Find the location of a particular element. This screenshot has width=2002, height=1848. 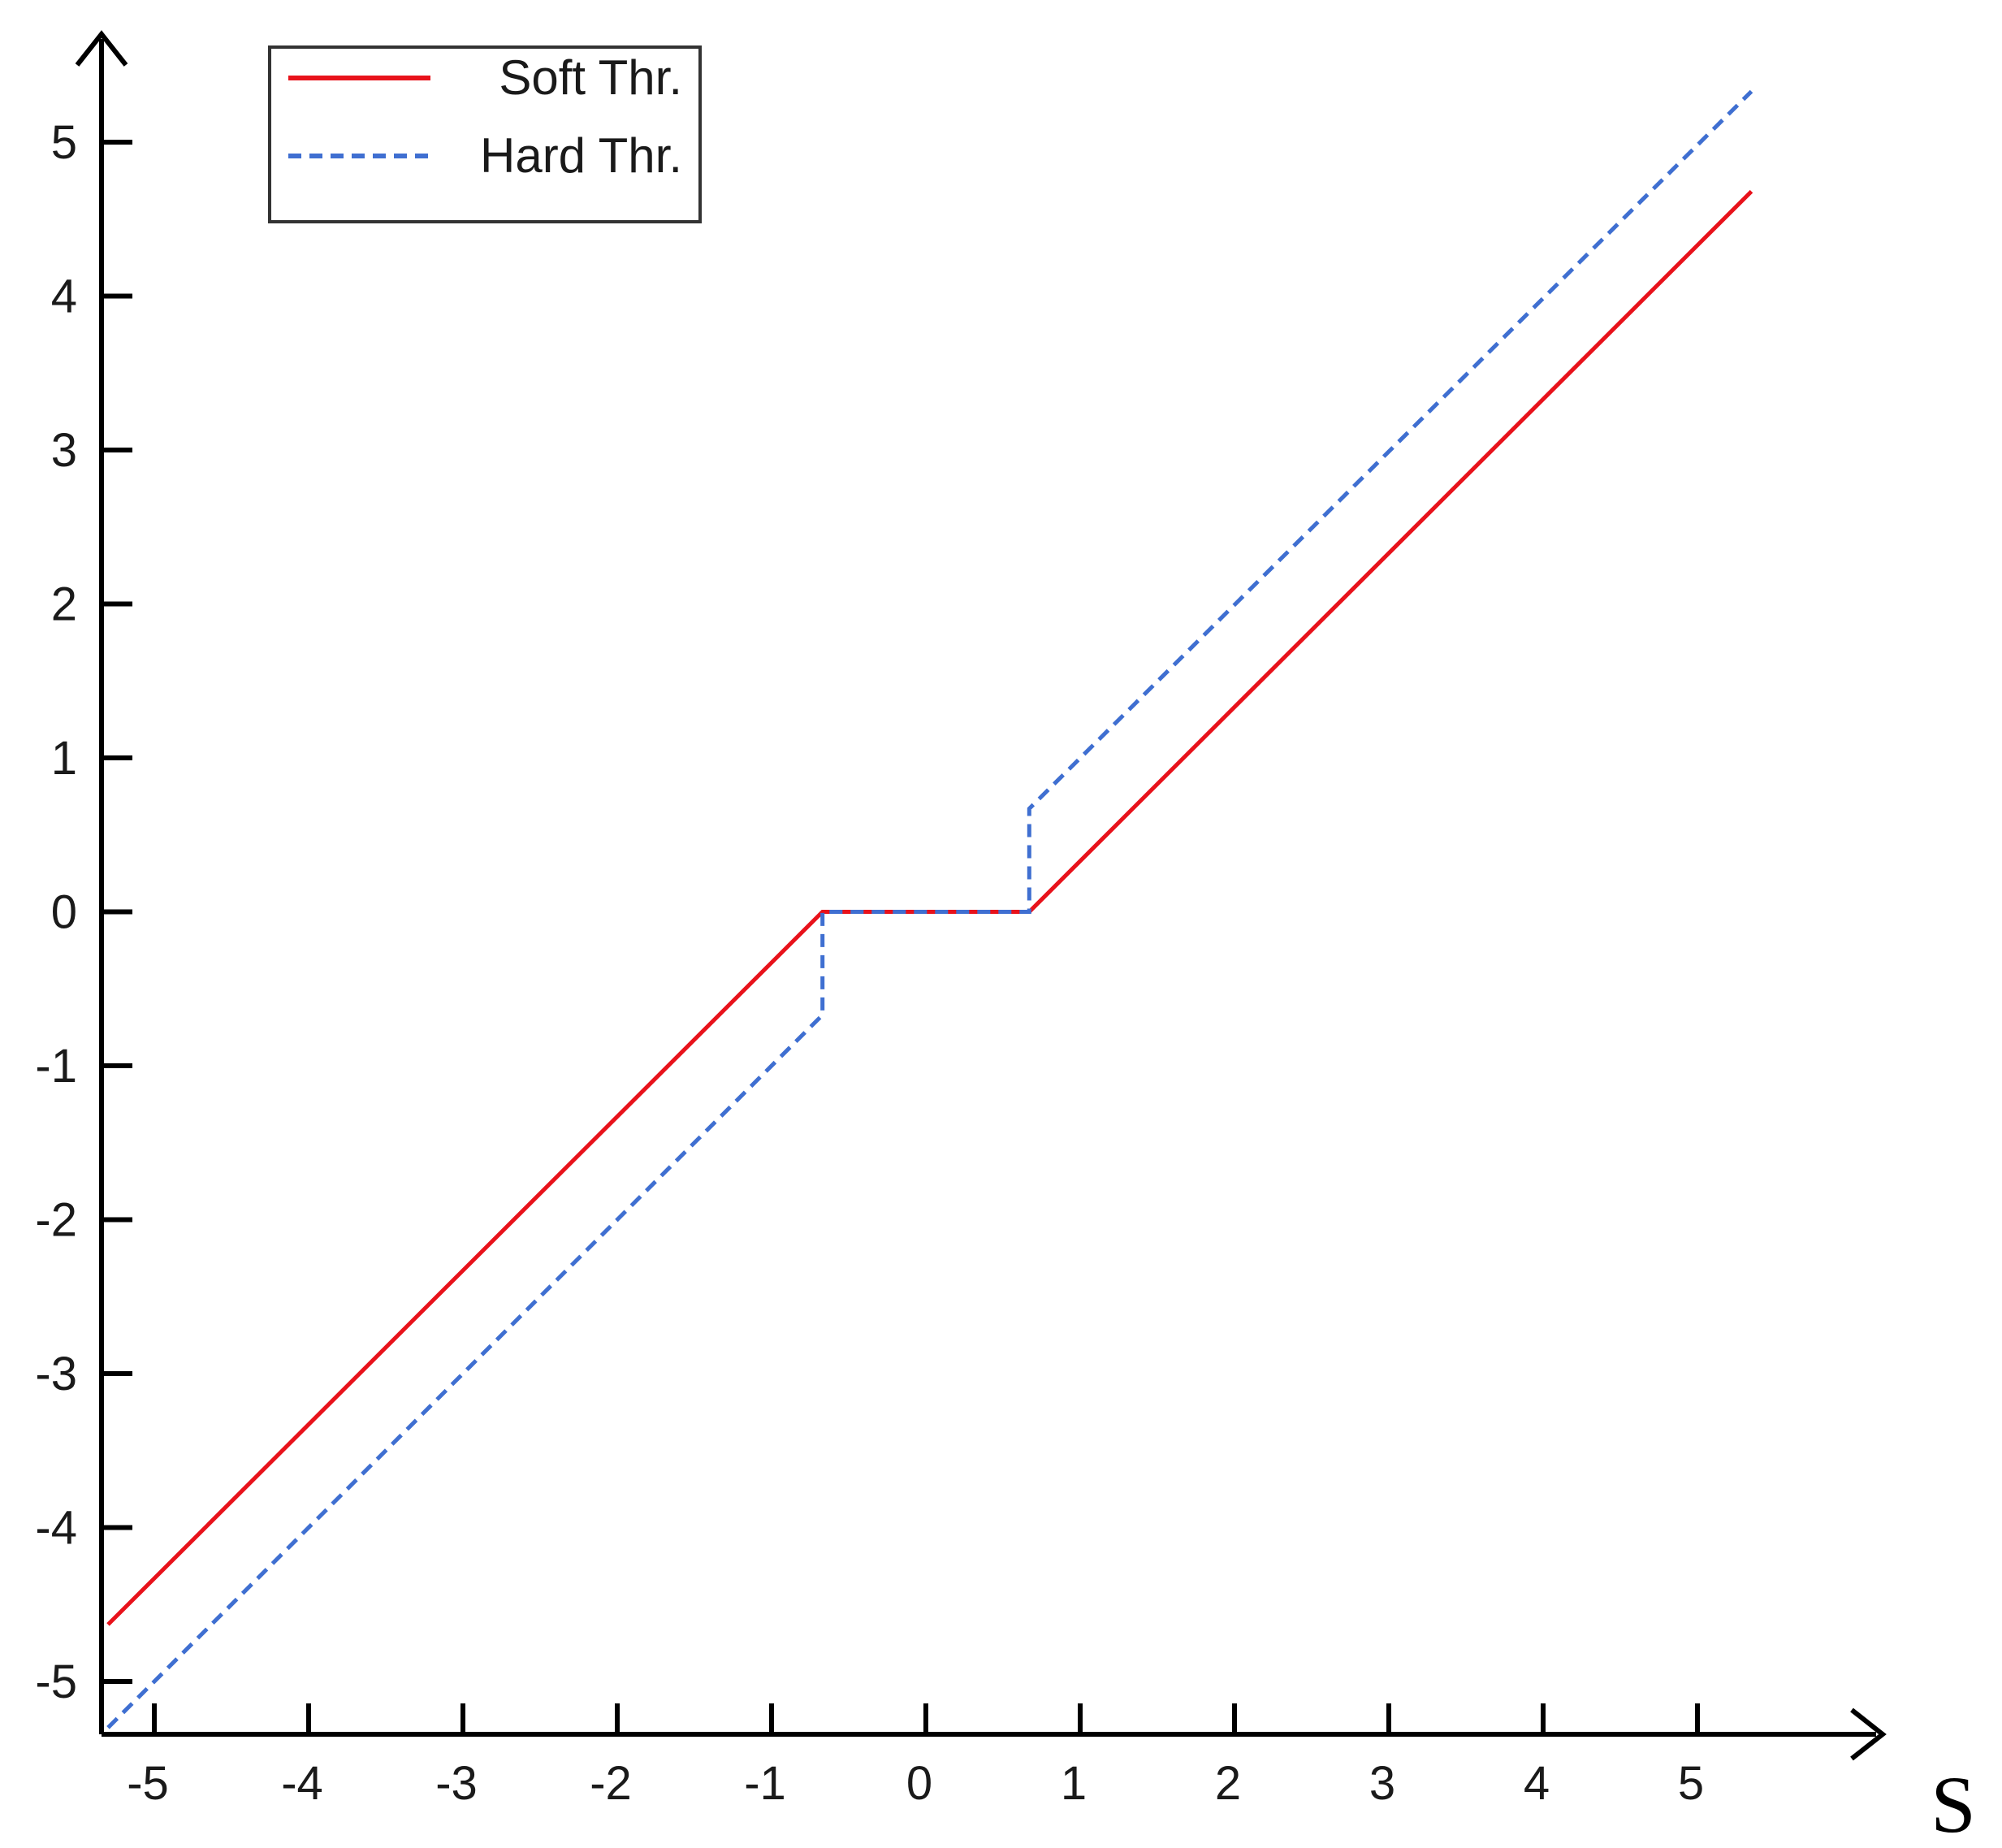

x-tick-label: -4 is located at coordinates (302, 1783).